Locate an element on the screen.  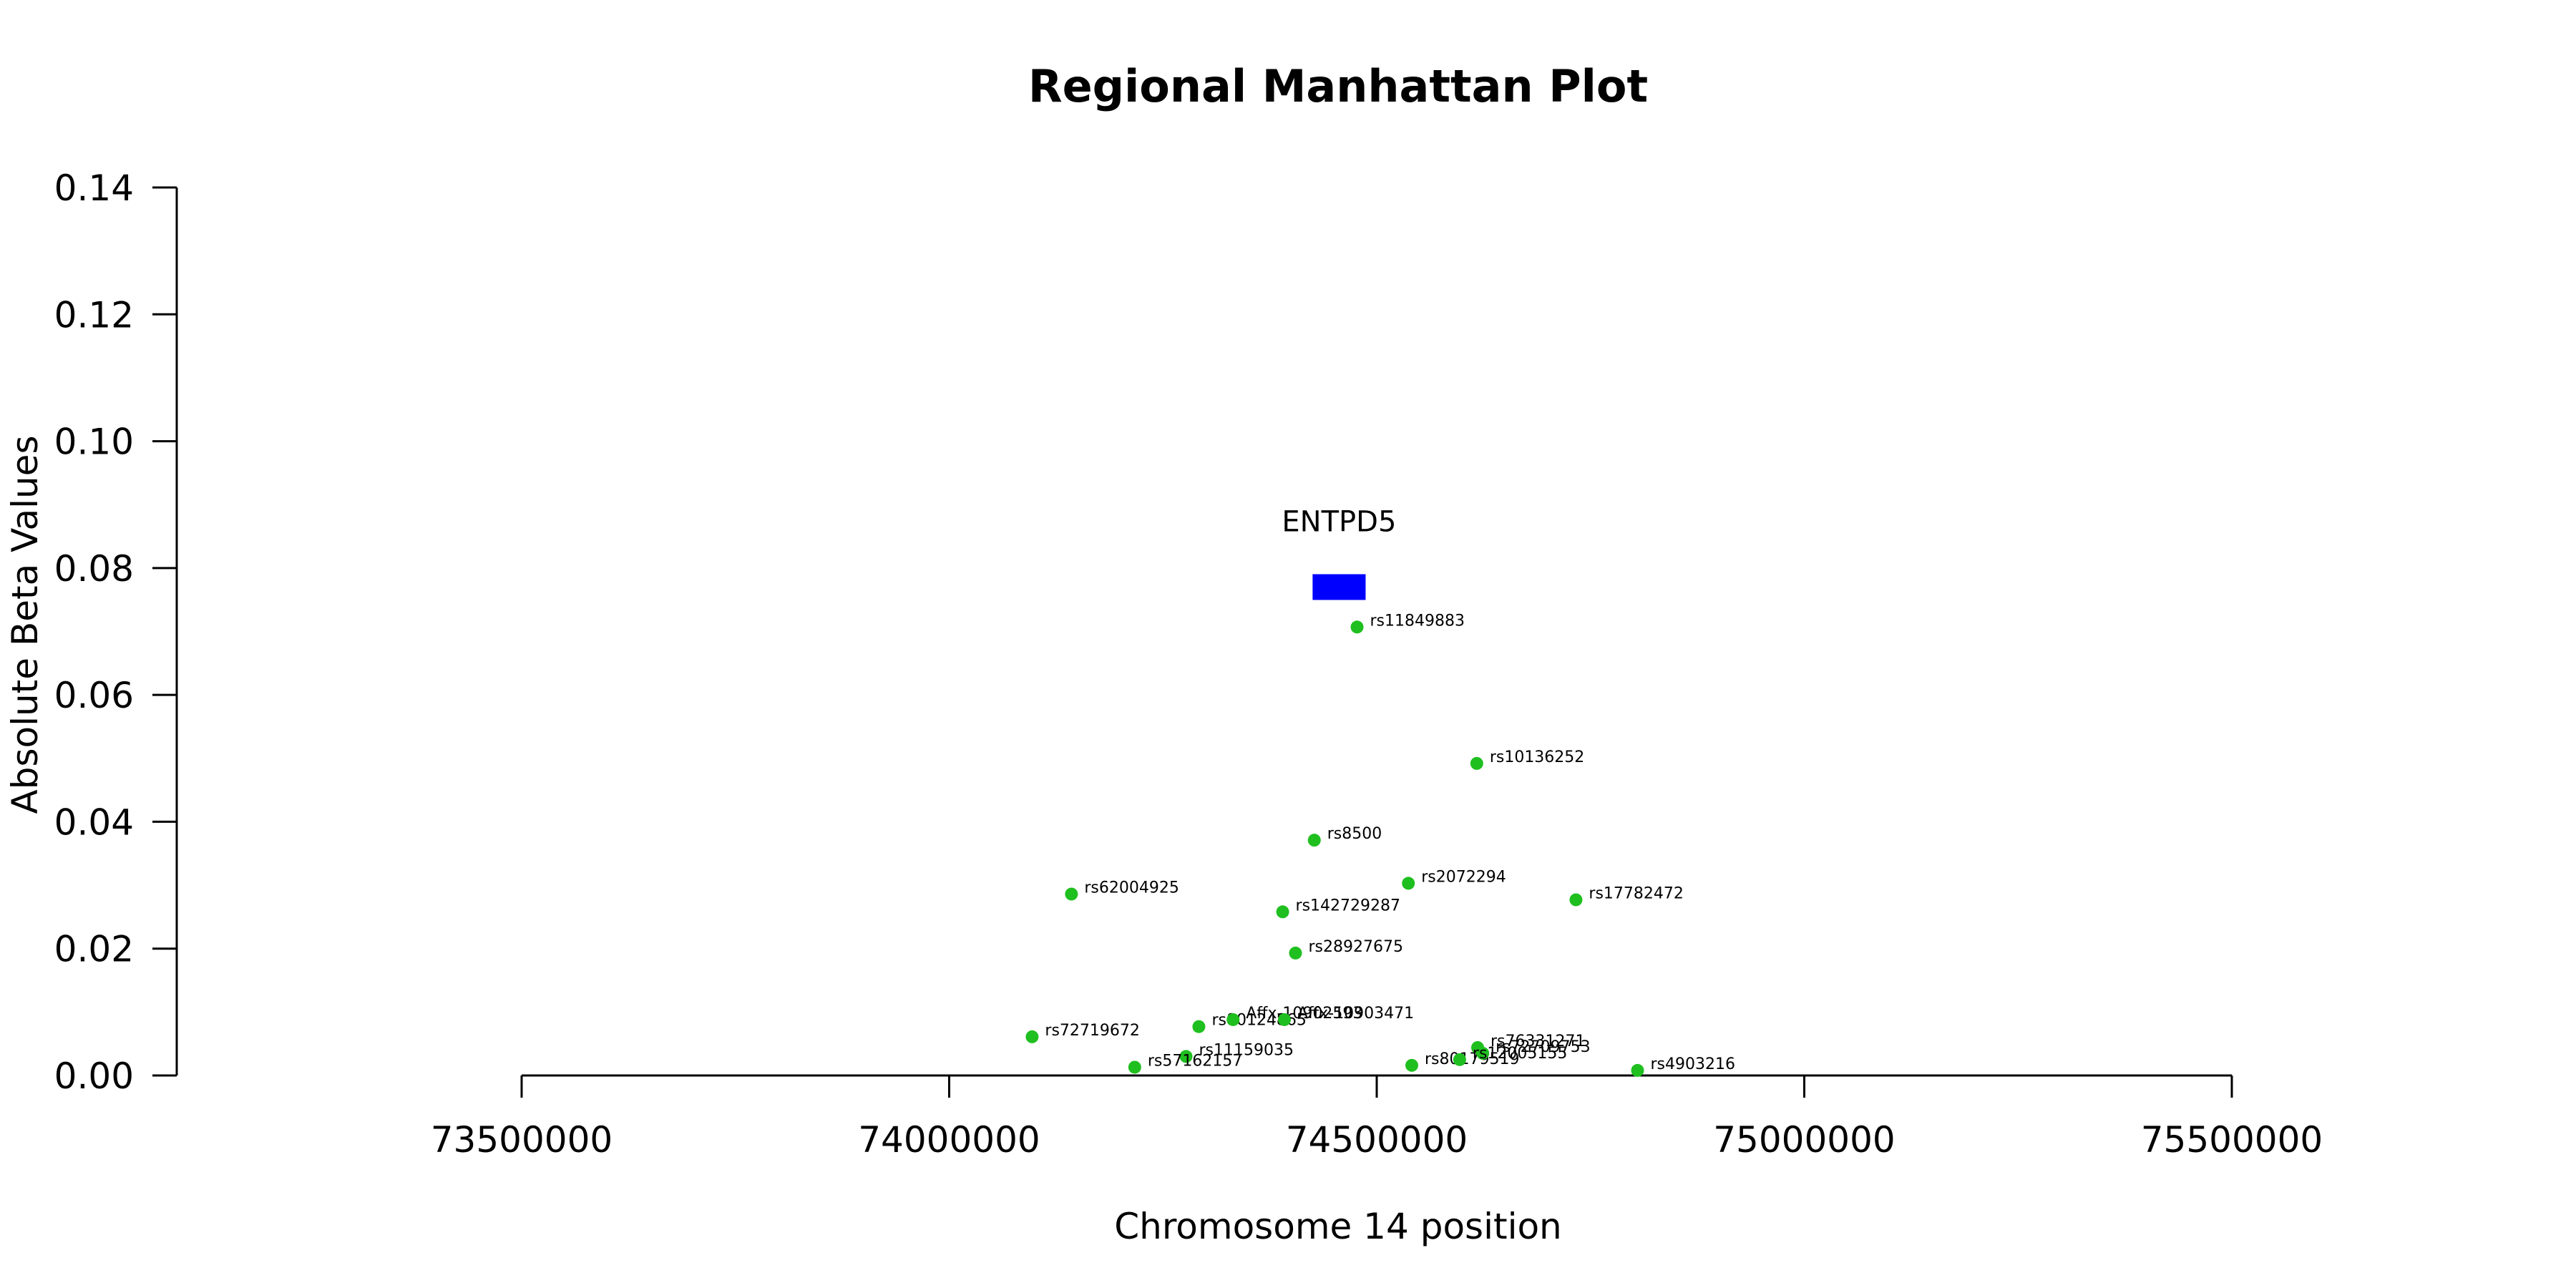
snp-label: rs8500 is located at coordinates (1354, 834).